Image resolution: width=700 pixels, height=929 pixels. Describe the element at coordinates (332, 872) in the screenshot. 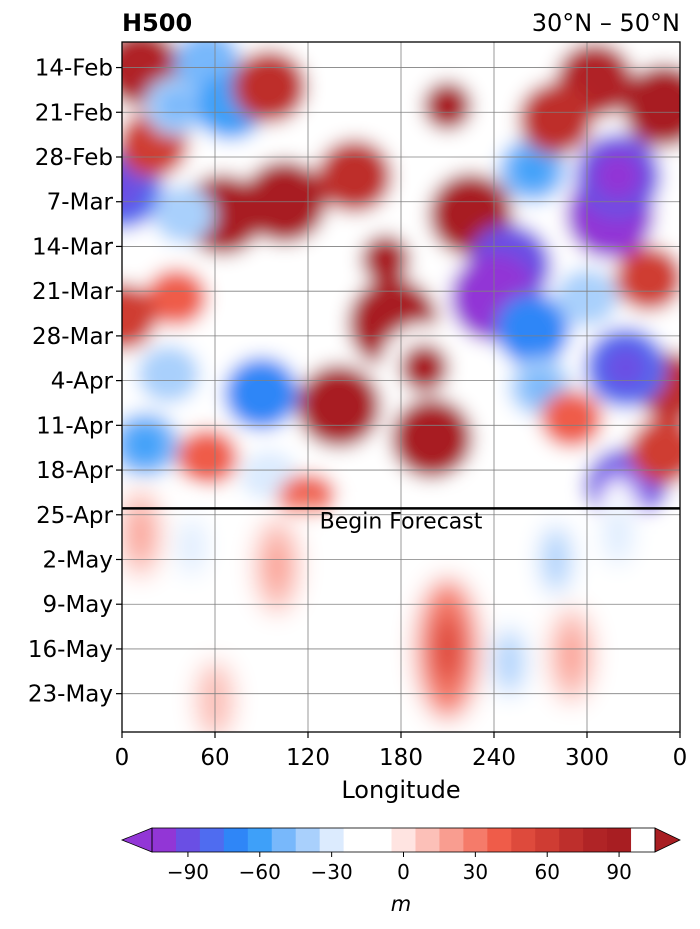

I see `colorbar-tick-label: −30` at that location.